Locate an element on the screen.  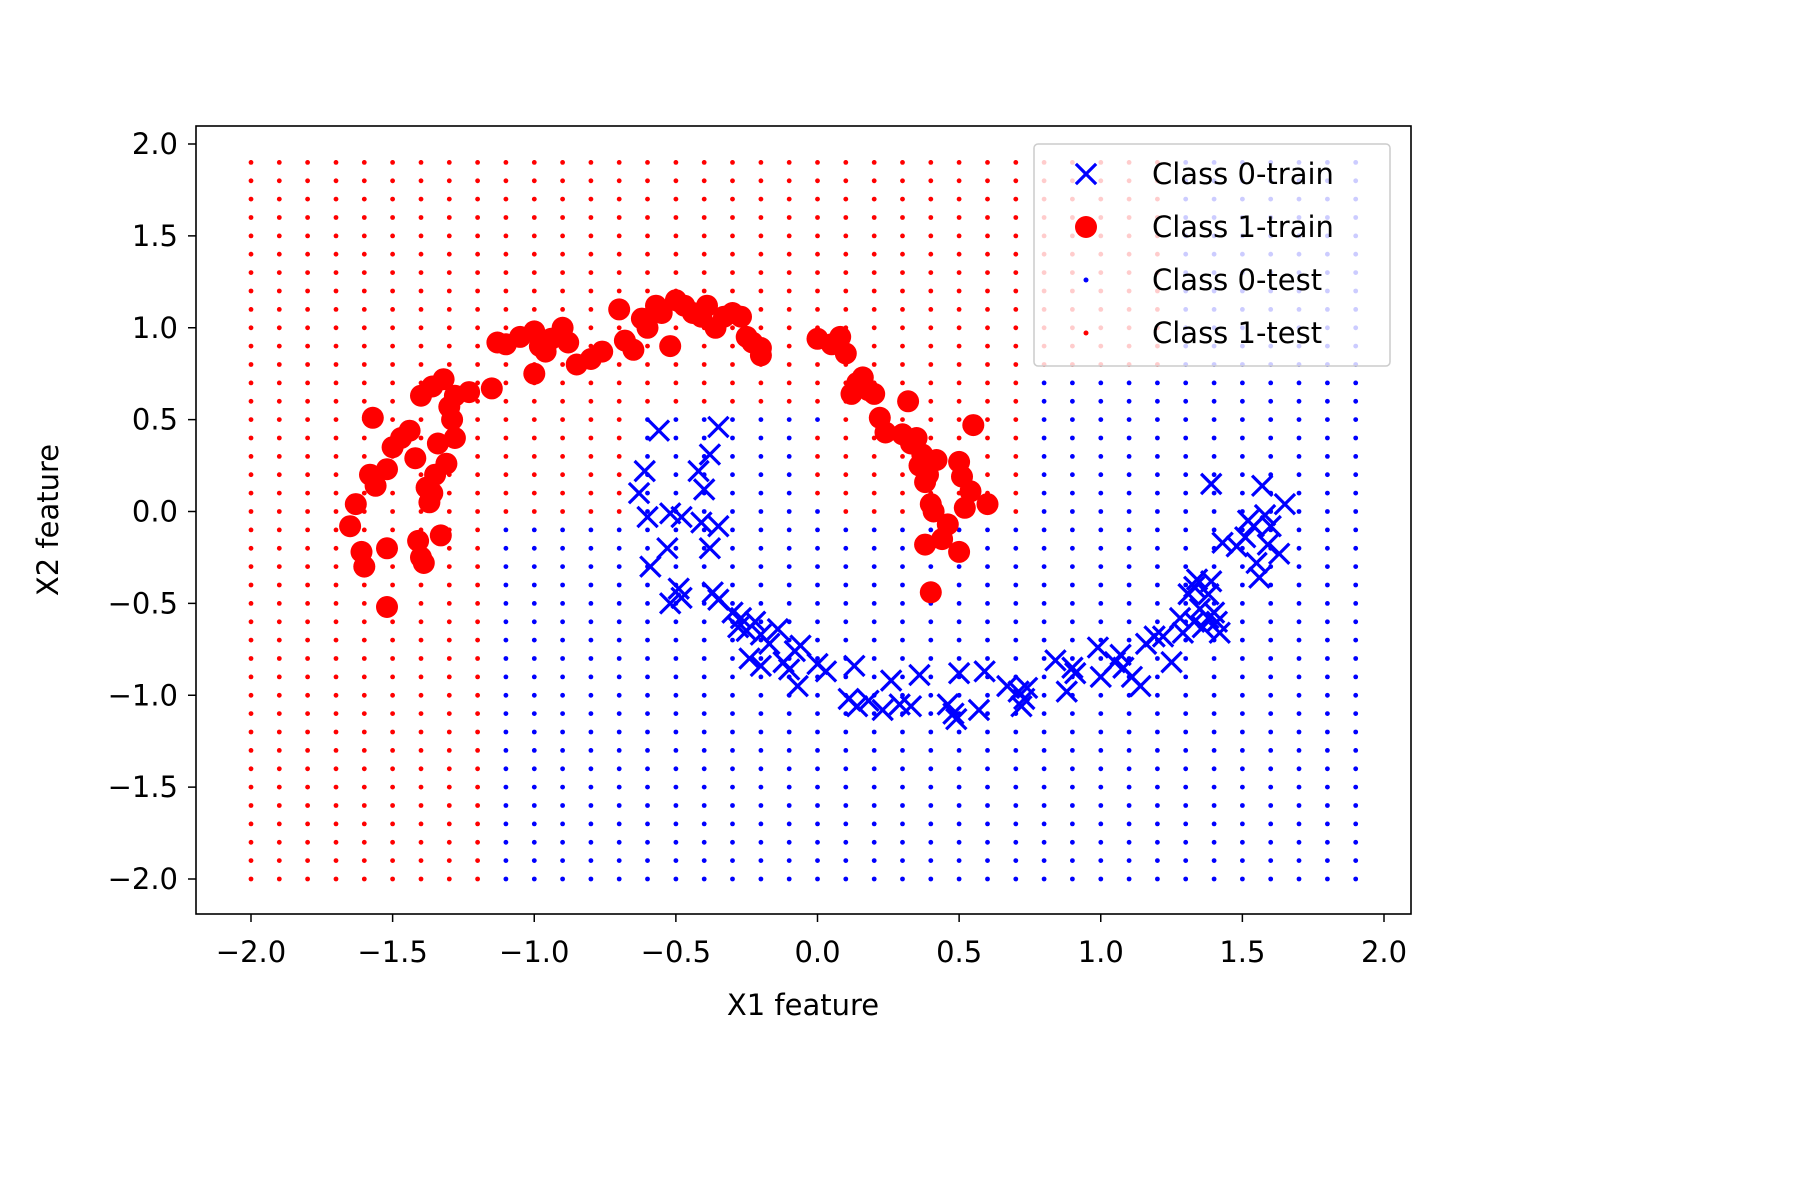
y-tick-label: 1.5 is located at coordinates (155, 236).